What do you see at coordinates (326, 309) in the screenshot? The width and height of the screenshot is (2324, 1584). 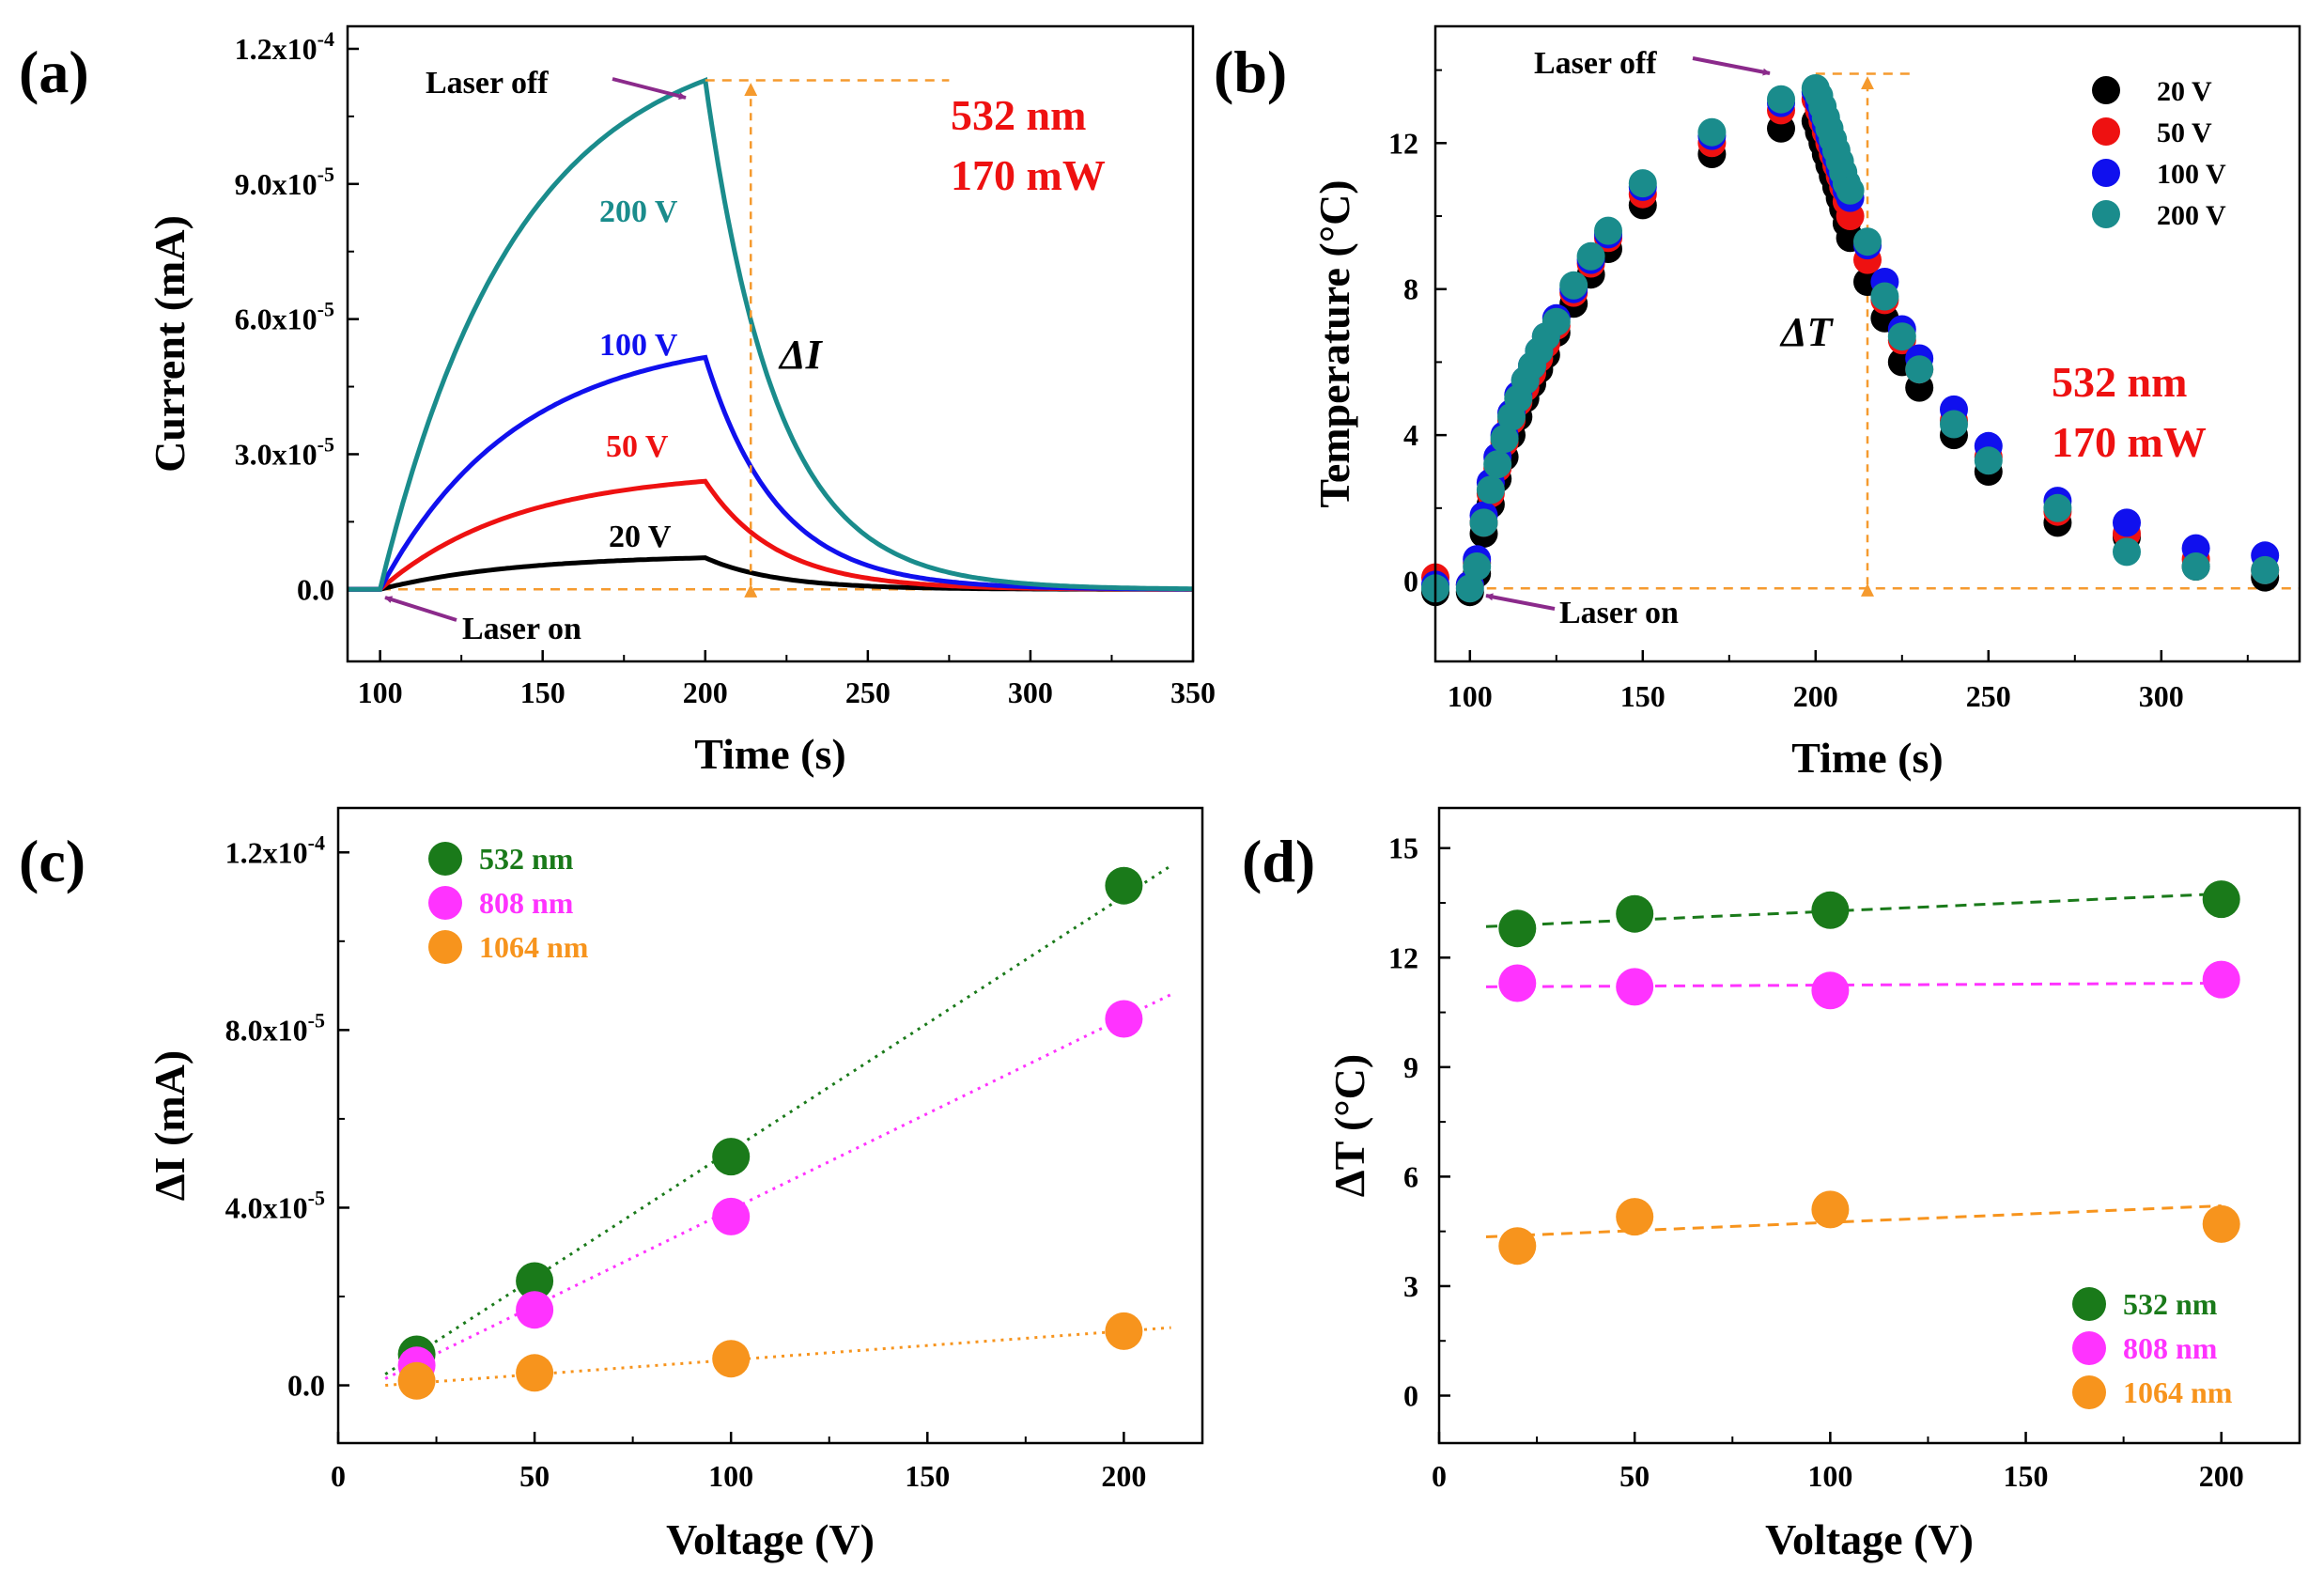 I see `a-y-tick-label-exponent: -5` at bounding box center [326, 309].